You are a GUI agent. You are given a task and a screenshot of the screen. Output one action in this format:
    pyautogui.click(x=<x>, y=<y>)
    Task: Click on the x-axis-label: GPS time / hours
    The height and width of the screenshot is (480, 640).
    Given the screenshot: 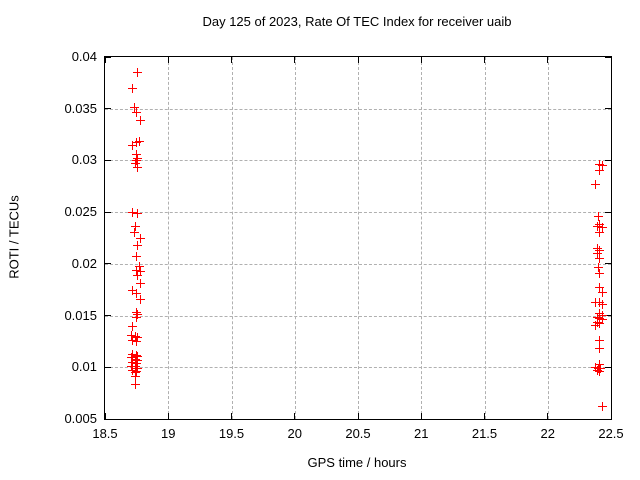 What is the action you would take?
    pyautogui.click(x=357, y=462)
    